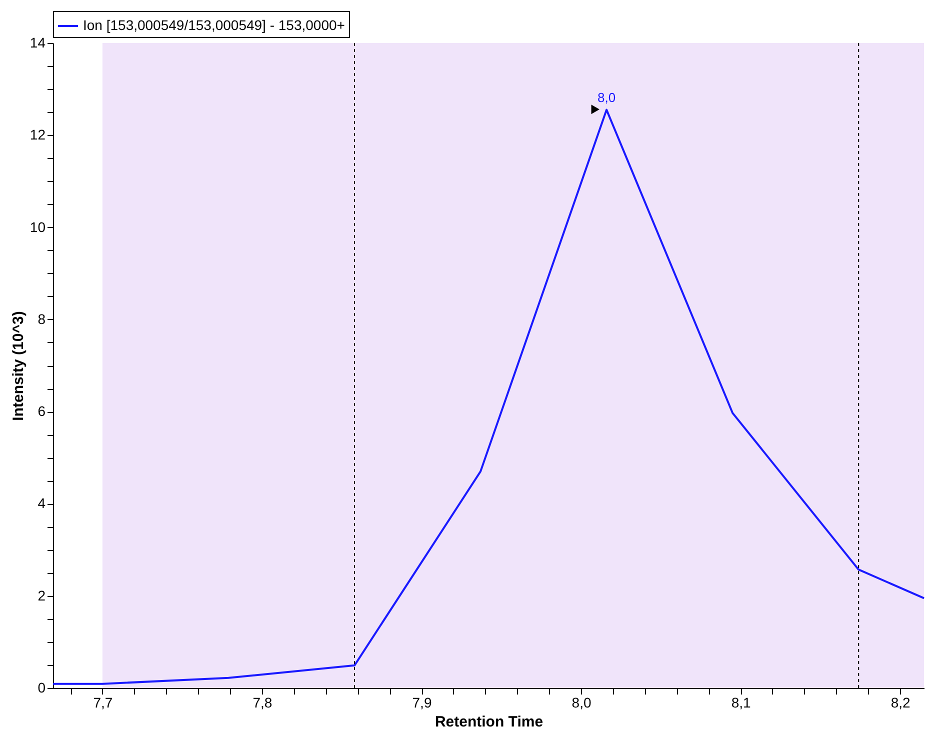 The height and width of the screenshot is (737, 927). Describe the element at coordinates (489, 722) in the screenshot. I see `x-axis-title: Retention Time` at that location.